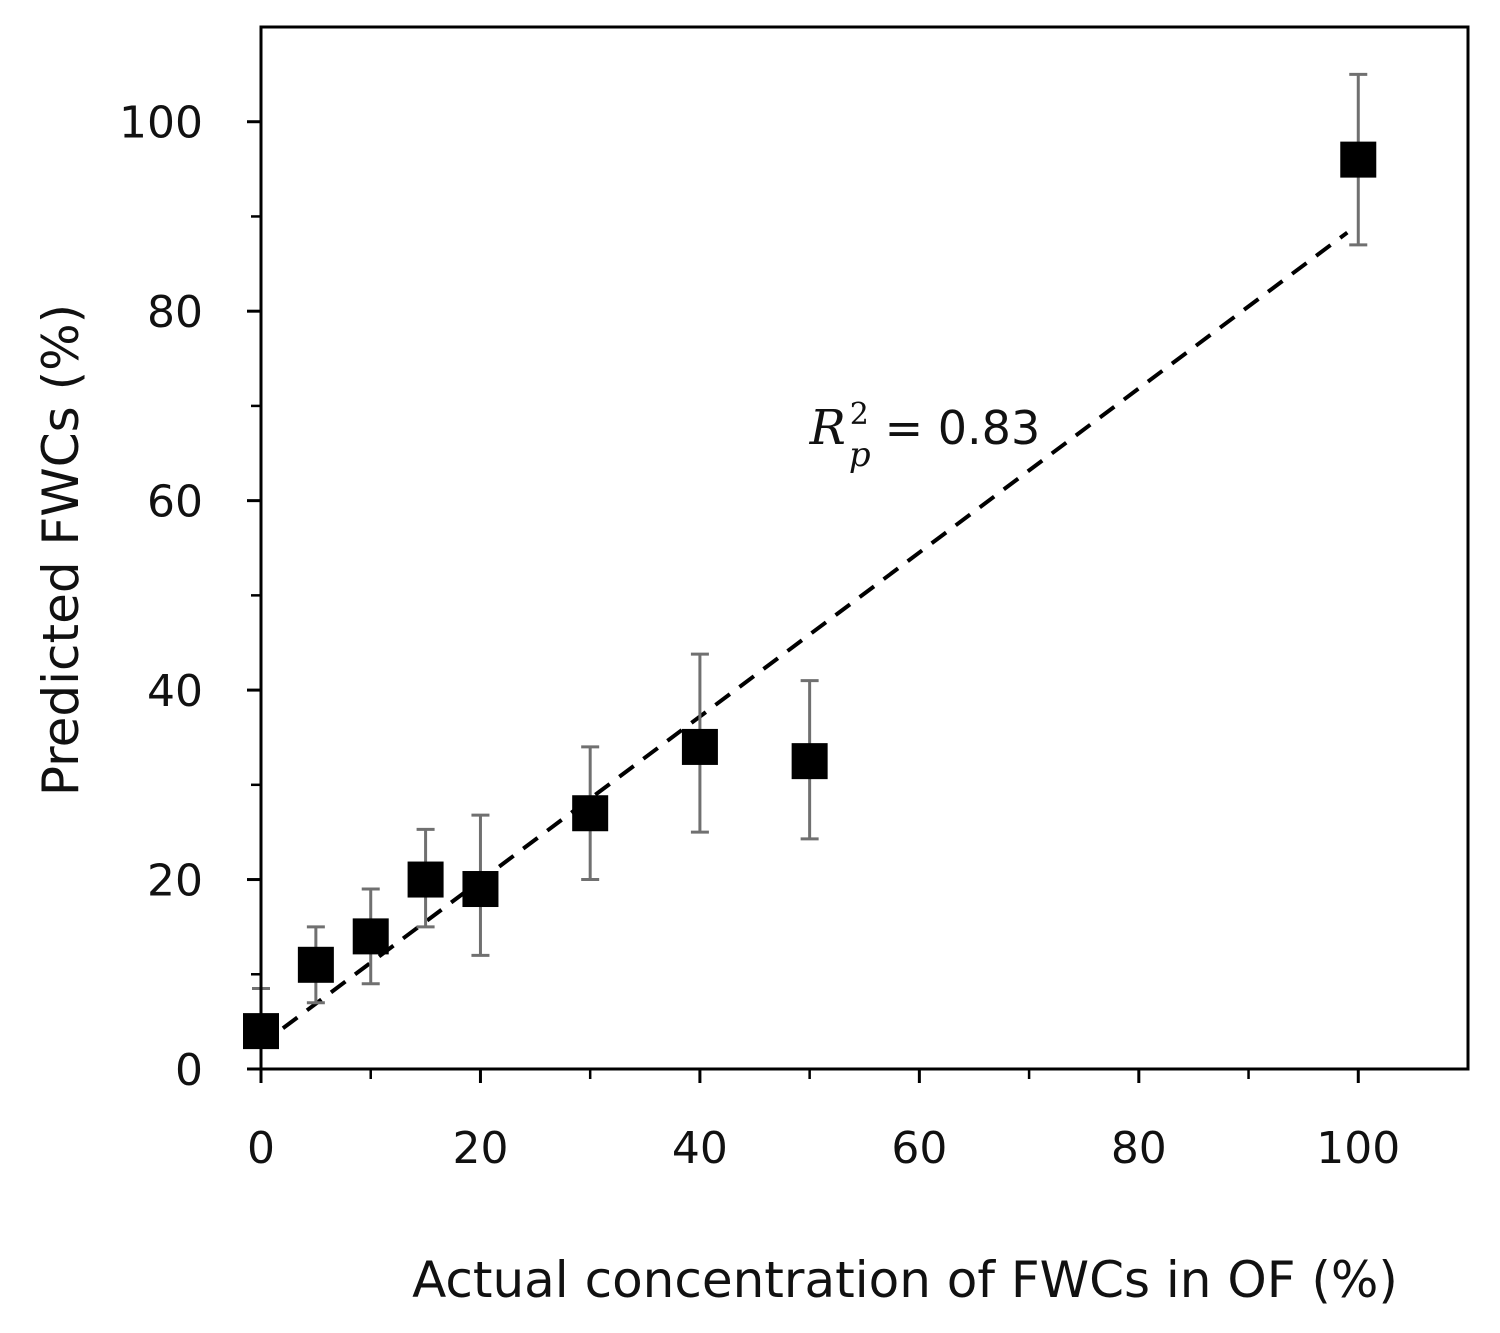 The image size is (1500, 1333). Describe the element at coordinates (175, 502) in the screenshot. I see `y-tick-label: 60` at that location.